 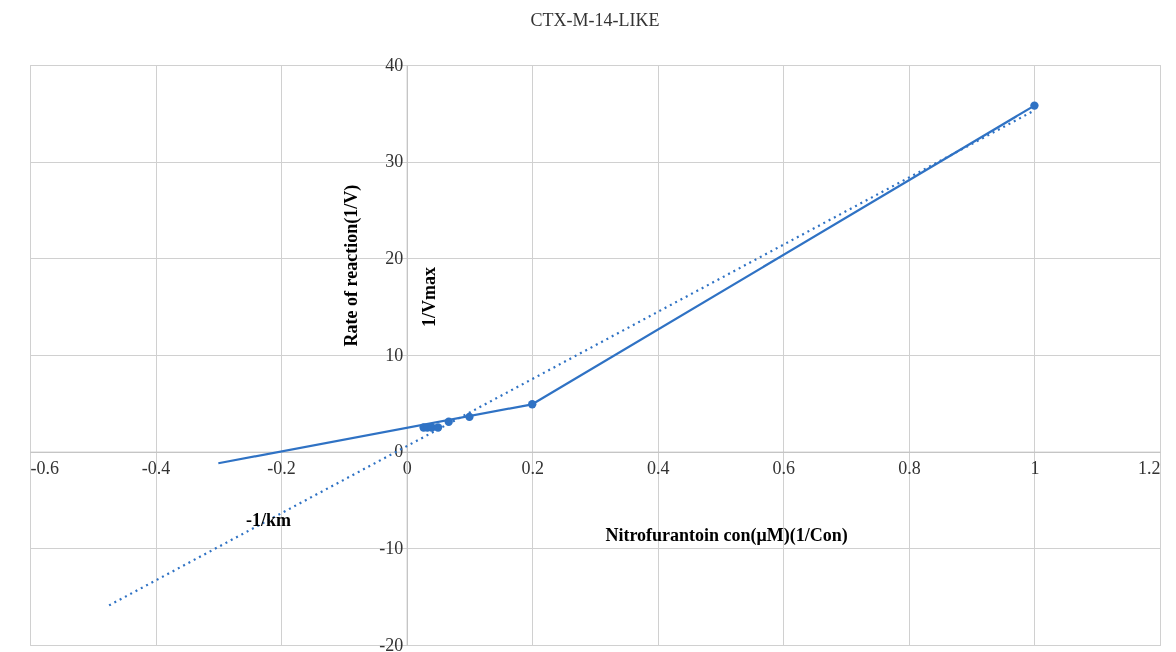 I want to click on annotation: 1/Vmax, so click(x=428, y=297).